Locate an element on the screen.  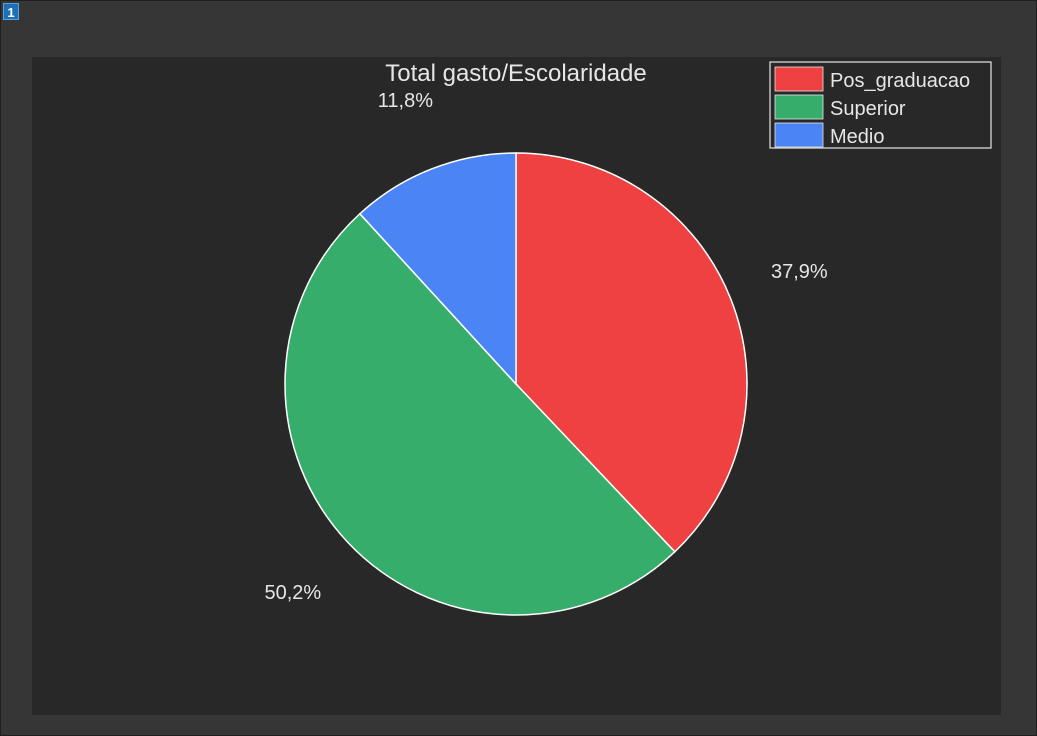
chart-legend: Pos_graduacao Superior Medio is located at coordinates (880, 105).